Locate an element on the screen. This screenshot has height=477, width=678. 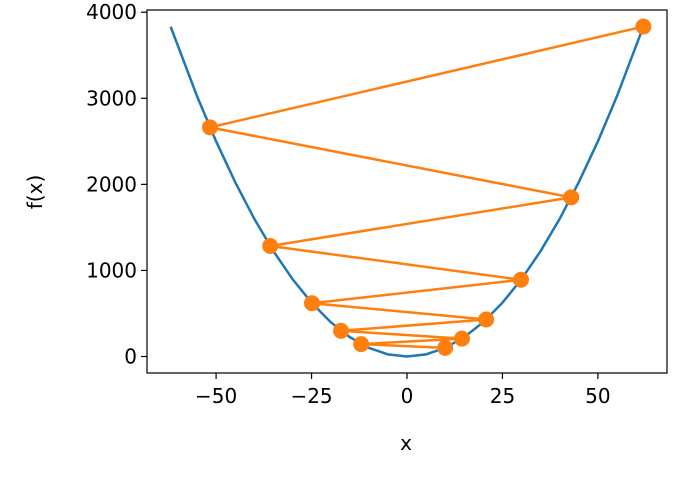
y-tick-label: 1000 is located at coordinates (111, 270).